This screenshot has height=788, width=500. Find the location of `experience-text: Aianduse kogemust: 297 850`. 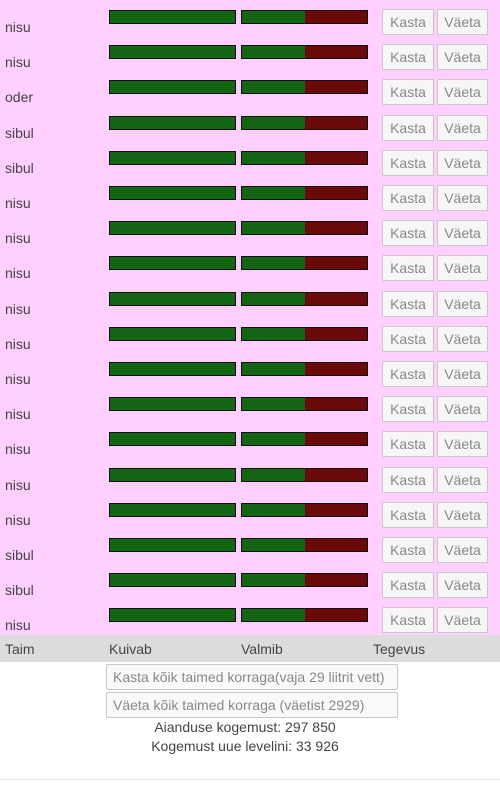

experience-text: Aianduse kogemust: 297 850 is located at coordinates (245, 727).